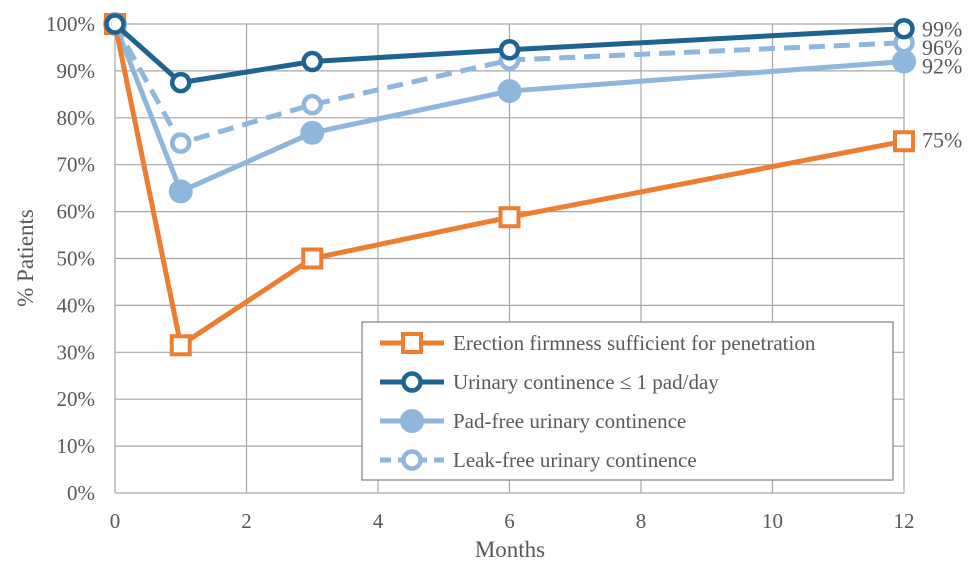 This screenshot has width=970, height=566. What do you see at coordinates (25, 258) in the screenshot?
I see `y-axis-title: % Patients` at bounding box center [25, 258].